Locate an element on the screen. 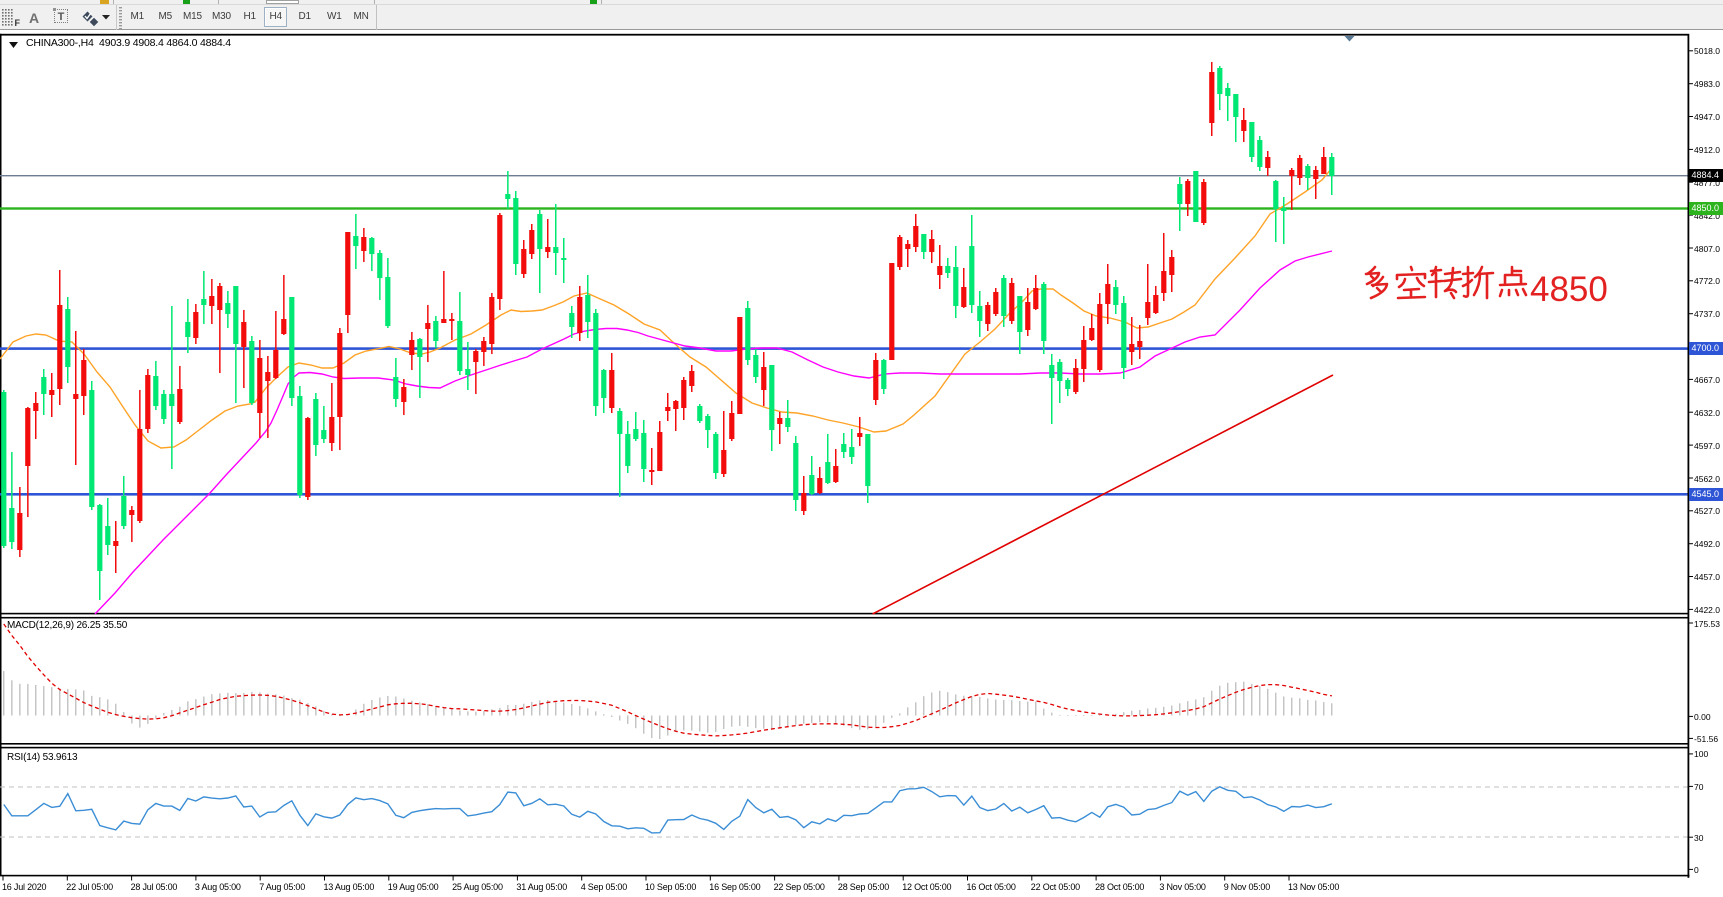  svg-text: F is located at coordinates (18, 22).